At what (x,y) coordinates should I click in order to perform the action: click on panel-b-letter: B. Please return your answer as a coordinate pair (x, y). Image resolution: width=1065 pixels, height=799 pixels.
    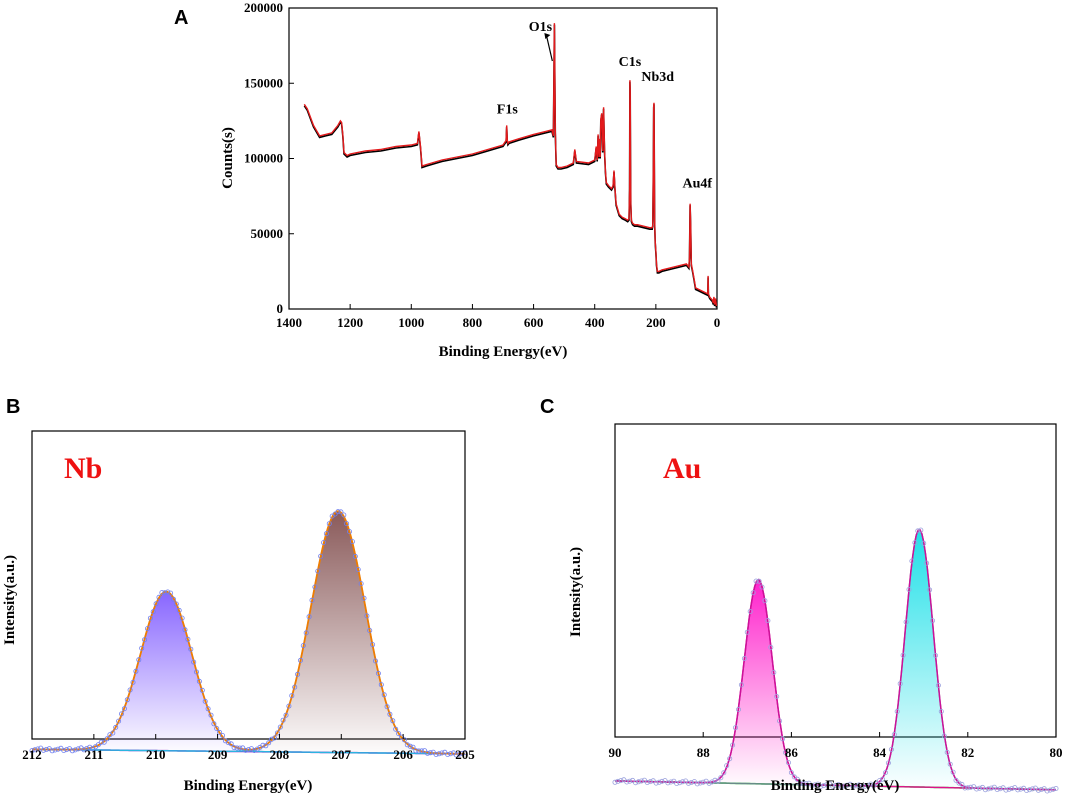
    Looking at the image, I should click on (13, 407).